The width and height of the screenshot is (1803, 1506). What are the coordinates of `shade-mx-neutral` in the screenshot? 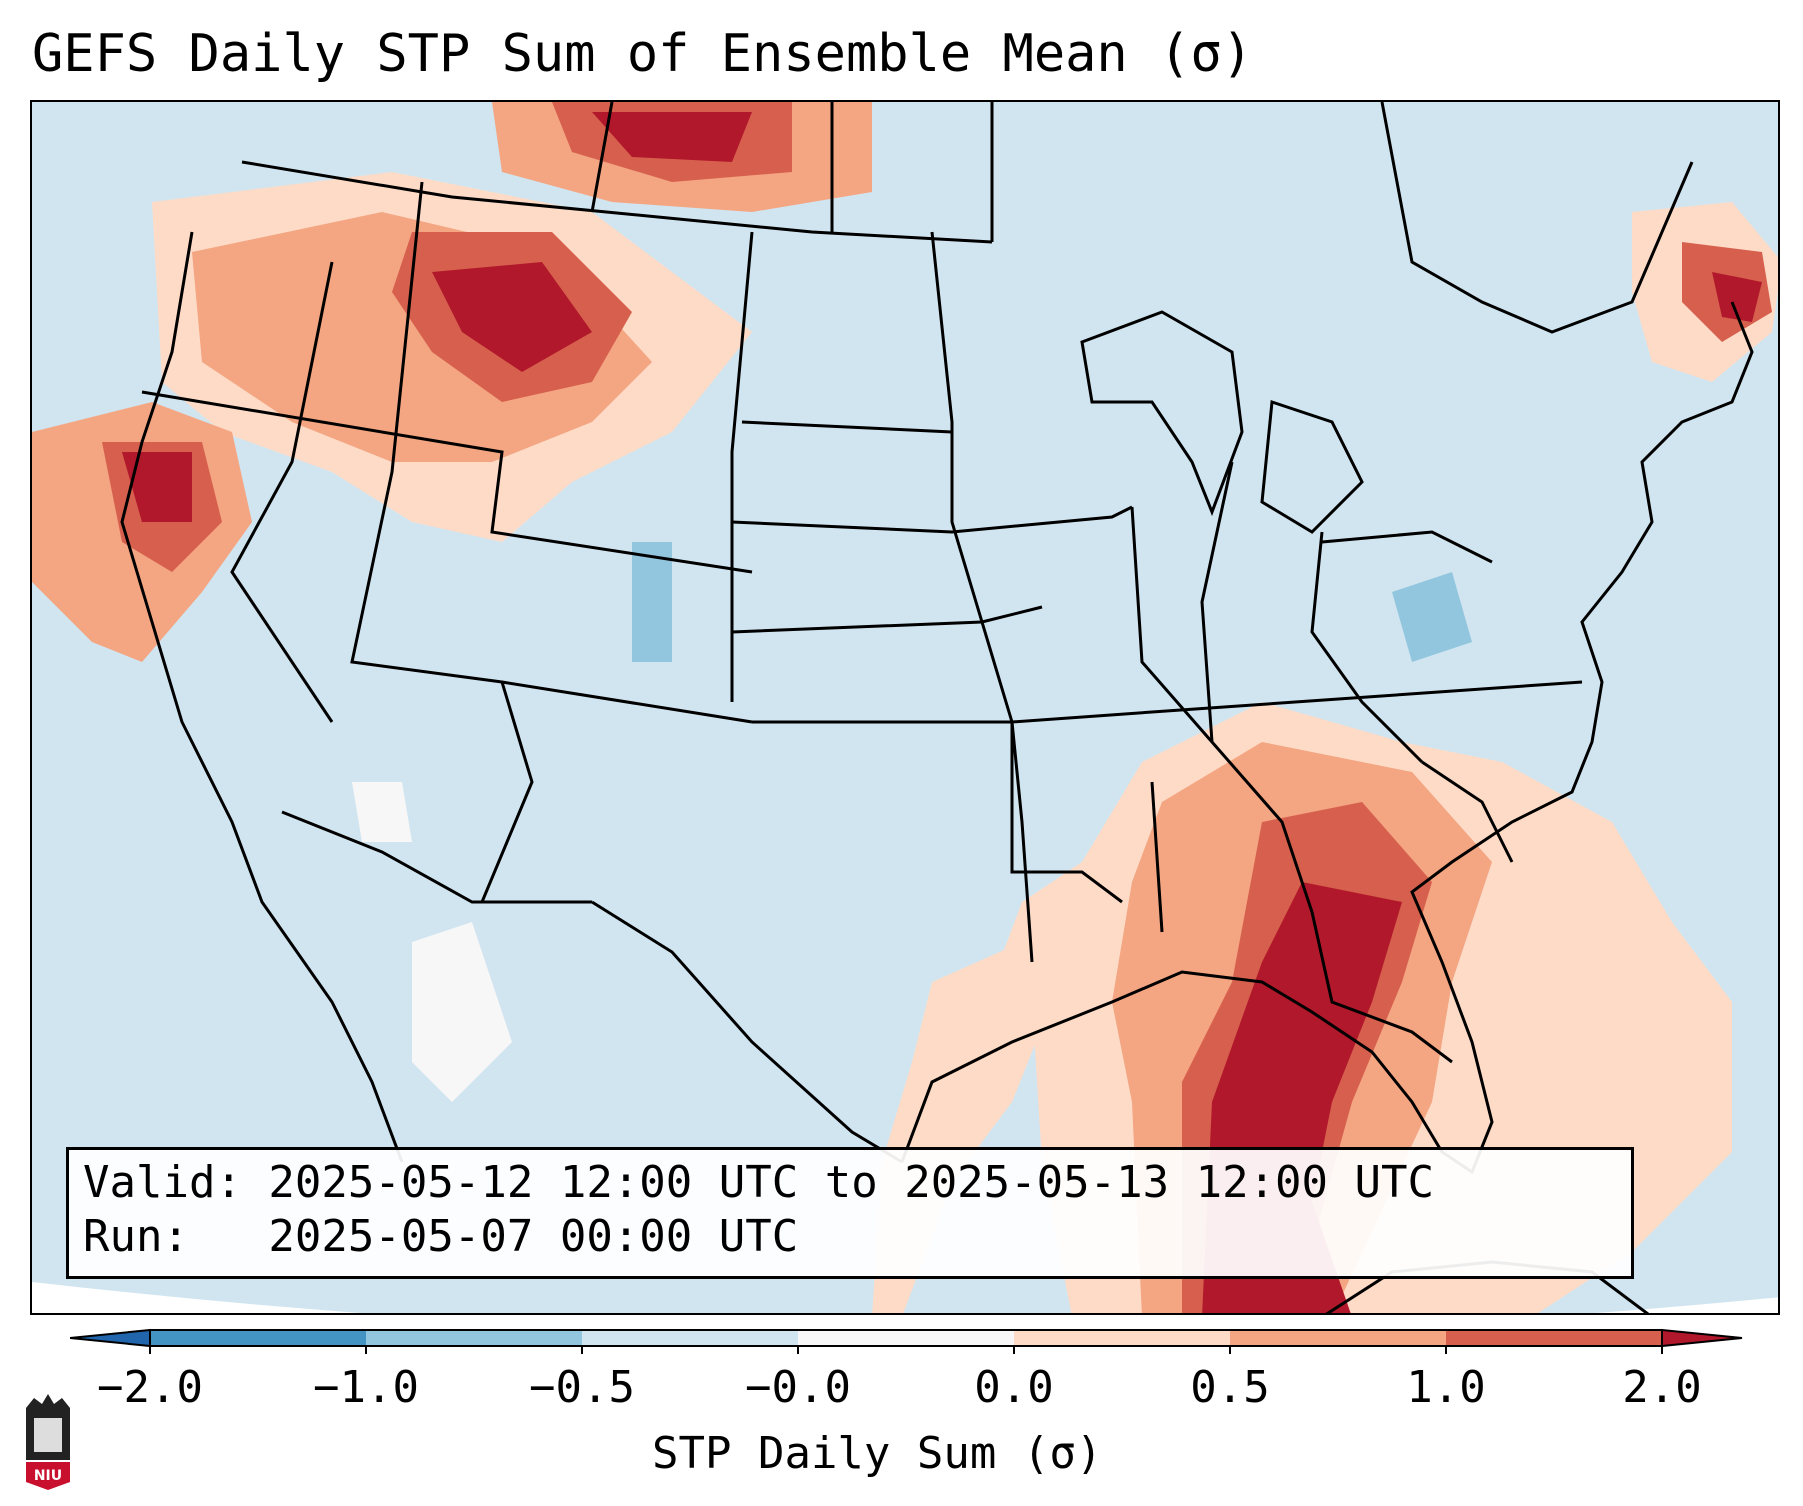 It's located at (462, 1012).